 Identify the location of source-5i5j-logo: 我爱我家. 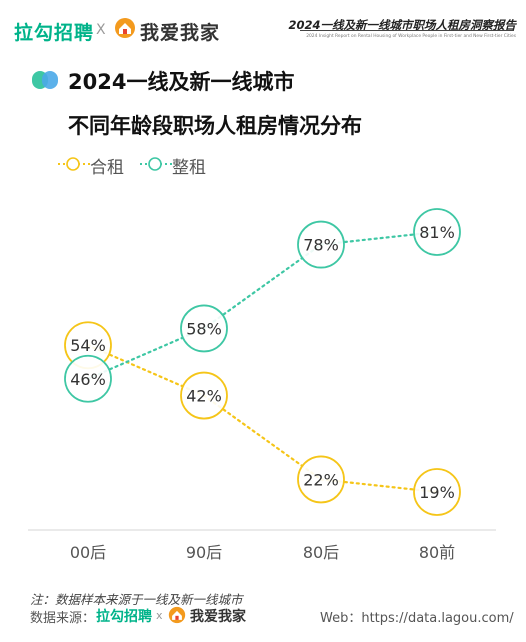
(218, 617).